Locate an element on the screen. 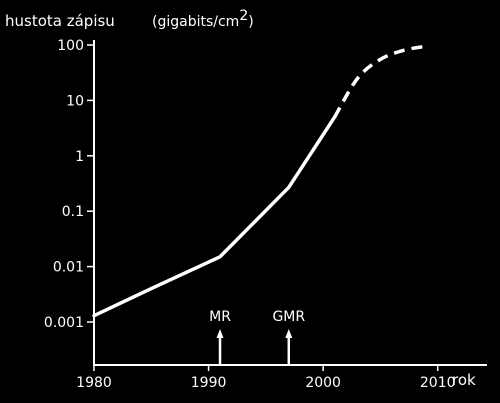 The width and height of the screenshot is (500, 403). y-tick-label: 0.1 is located at coordinates (73, 212).